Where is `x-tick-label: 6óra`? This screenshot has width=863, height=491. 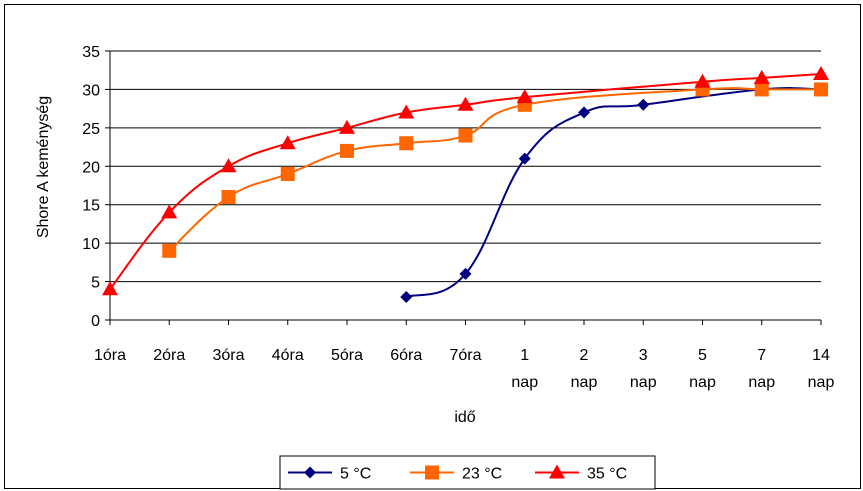 x-tick-label: 6óra is located at coordinates (406, 355).